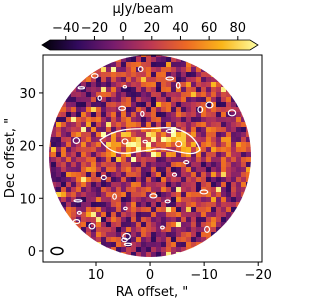 Image resolution: width=320 pixels, height=307 pixels. What do you see at coordinates (122, 108) in the screenshot?
I see `contour` at bounding box center [122, 108].